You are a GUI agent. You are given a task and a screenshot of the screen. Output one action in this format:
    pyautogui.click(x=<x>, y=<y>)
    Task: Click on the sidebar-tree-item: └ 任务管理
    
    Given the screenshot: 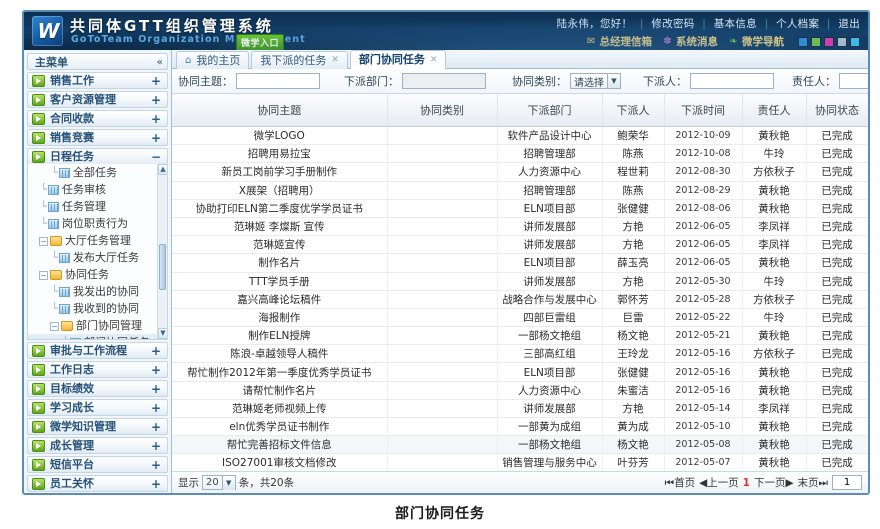 What is the action you would take?
    pyautogui.click(x=97, y=206)
    